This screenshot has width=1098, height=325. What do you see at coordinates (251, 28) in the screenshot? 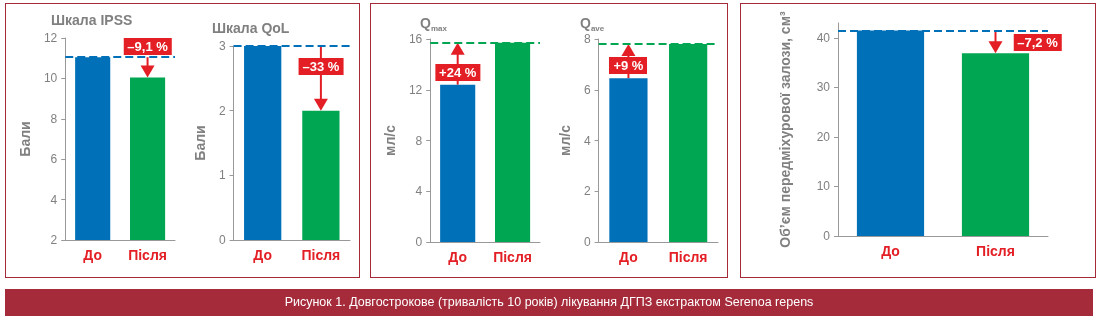
I see `chart-title: Шкала QoL` at bounding box center [251, 28].